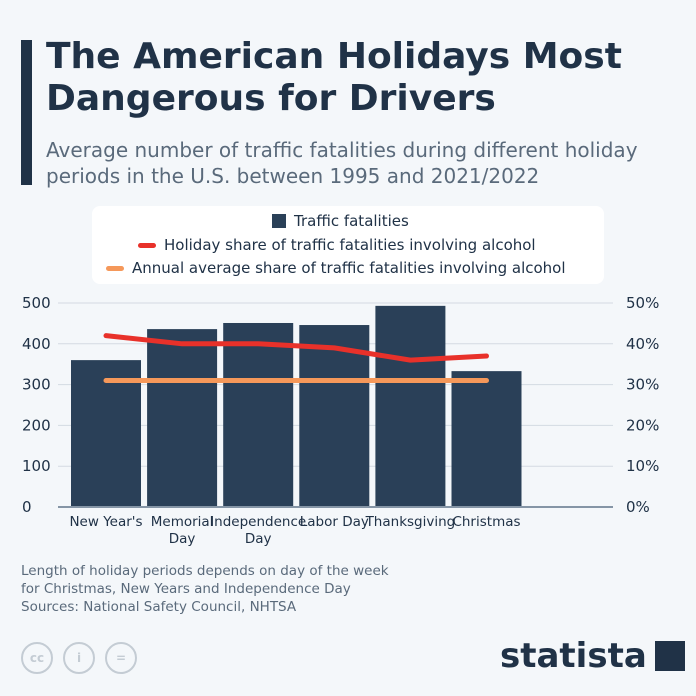 This screenshot has width=696, height=696. Describe the element at coordinates (115, 268) in the screenshot. I see `legend-swatch-orange-line` at that location.